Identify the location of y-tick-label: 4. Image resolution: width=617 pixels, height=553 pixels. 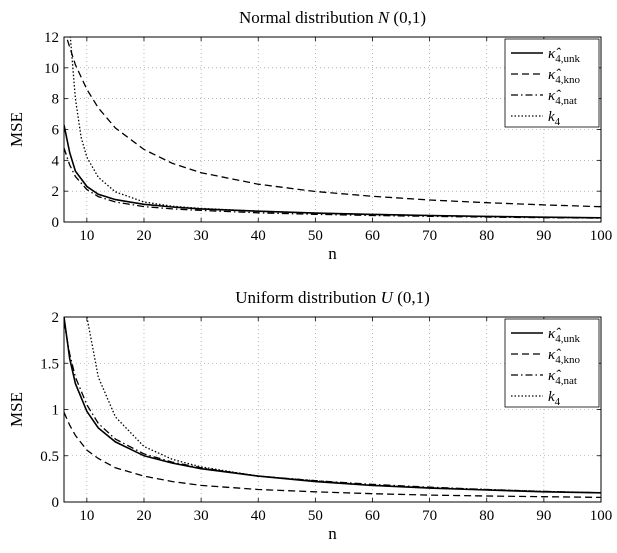
(56, 161).